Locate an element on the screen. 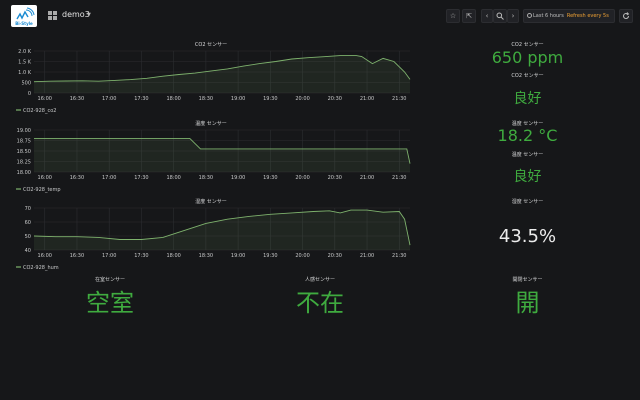 This screenshot has width=640, height=400. y-tick-label: 1.0 K is located at coordinates (25, 73).